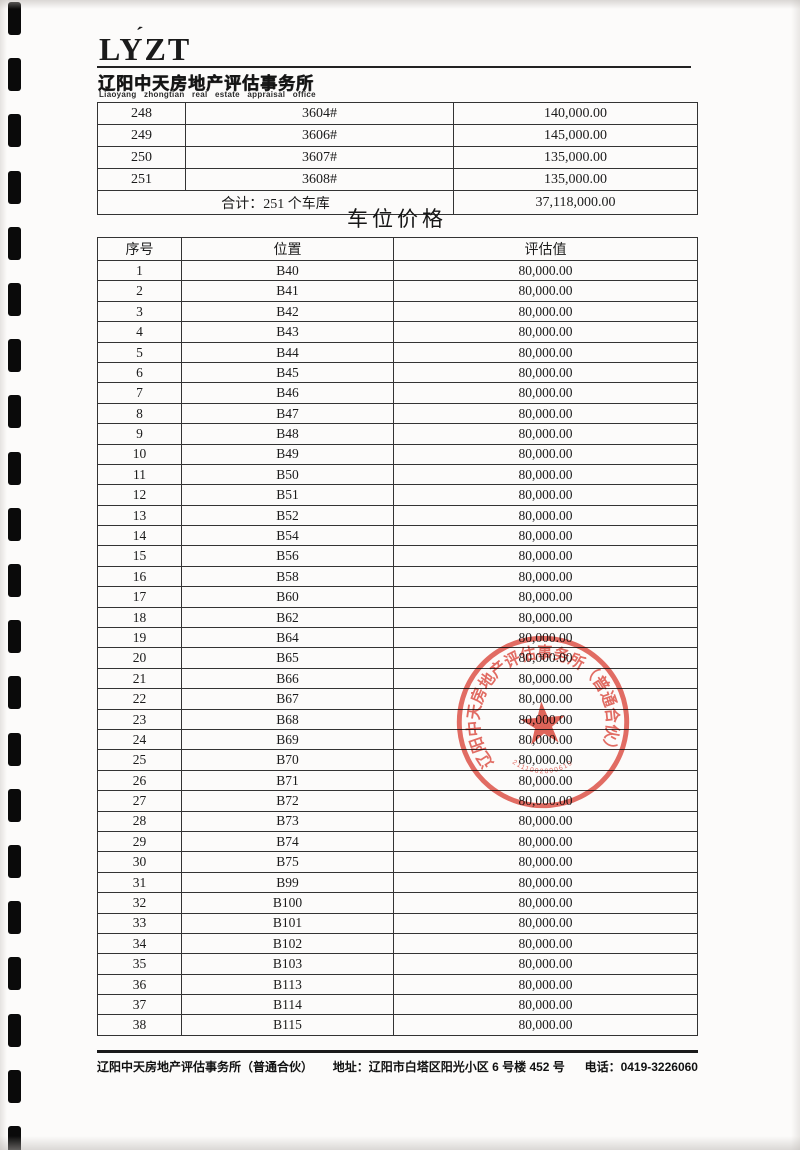 This screenshot has height=1150, width=800. I want to click on parking-location: B56, so click(287, 556).